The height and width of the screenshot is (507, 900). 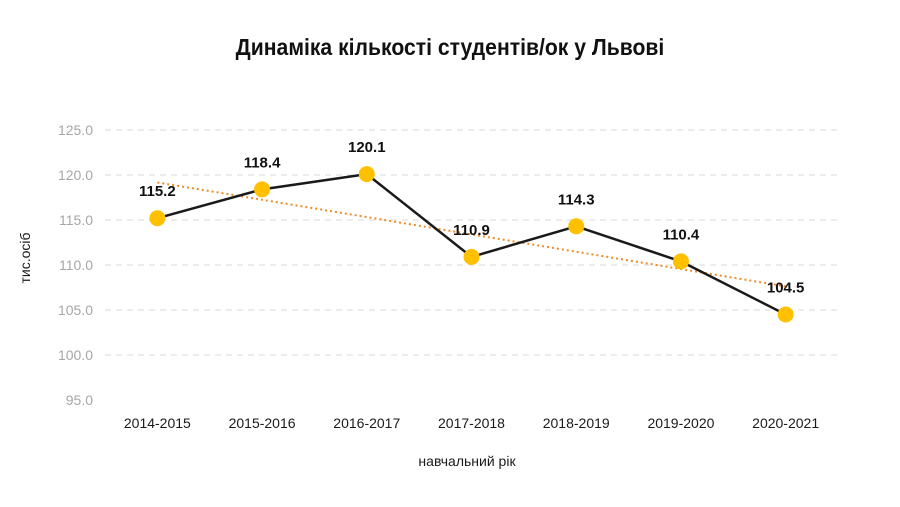 What do you see at coordinates (366, 423) in the screenshot?
I see `x-tick-label: 2016-2017` at bounding box center [366, 423].